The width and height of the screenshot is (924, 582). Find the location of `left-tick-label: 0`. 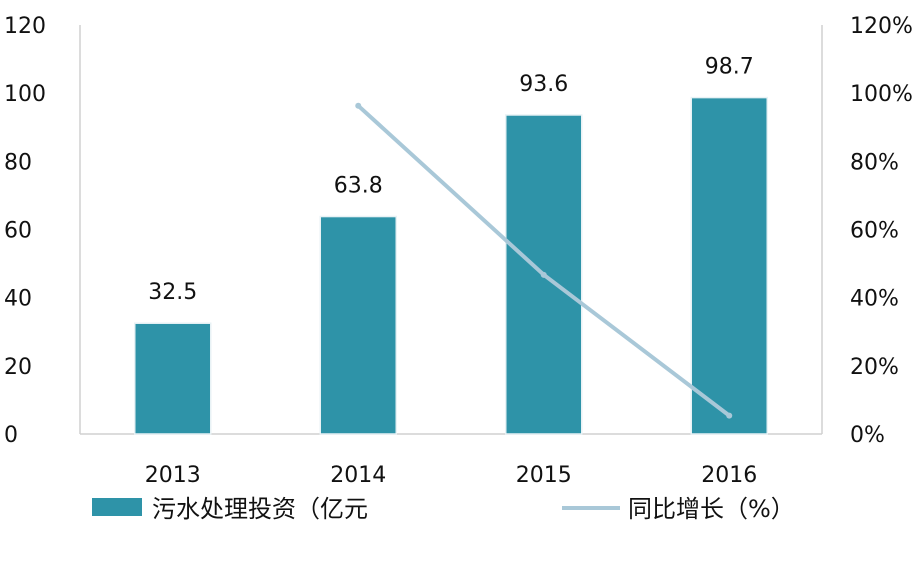

left-tick-label: 0 is located at coordinates (11, 435).